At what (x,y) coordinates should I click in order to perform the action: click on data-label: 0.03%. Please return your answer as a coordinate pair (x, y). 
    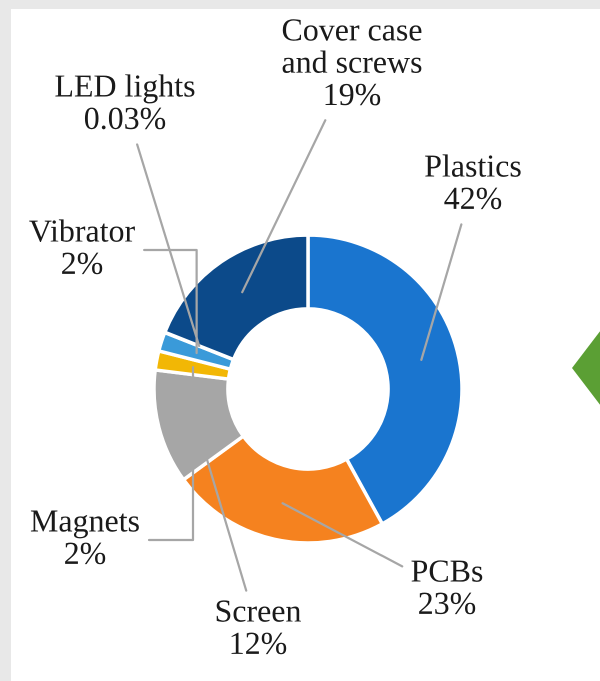
    Looking at the image, I should click on (125, 119).